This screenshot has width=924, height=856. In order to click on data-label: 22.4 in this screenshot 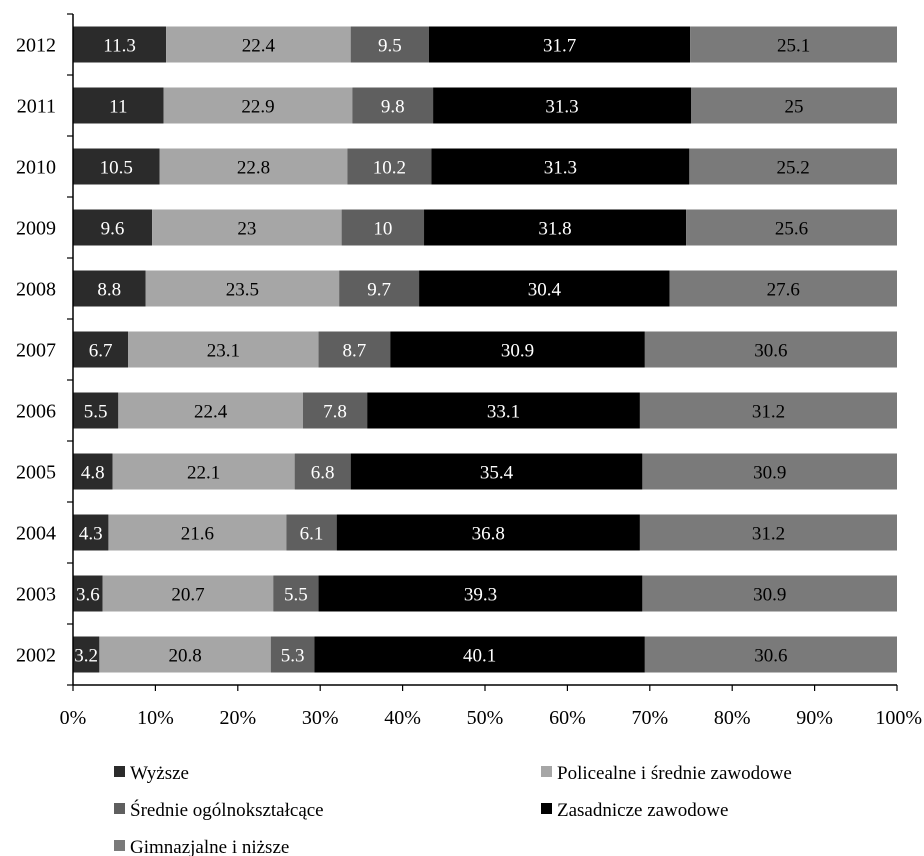, I will do `click(259, 46)`.